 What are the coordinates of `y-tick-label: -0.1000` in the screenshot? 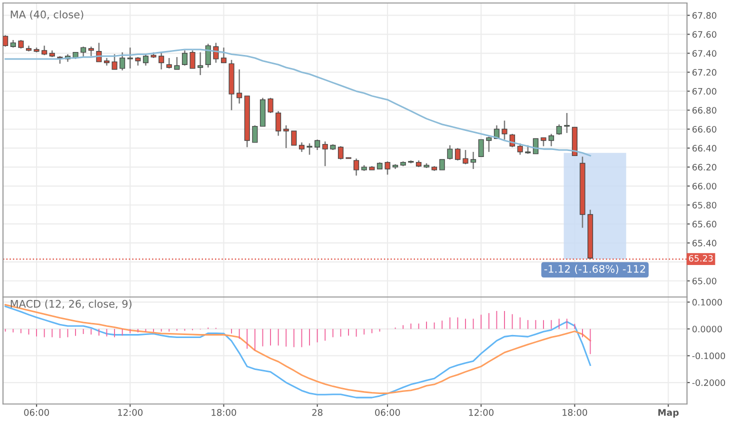 It's located at (709, 356).